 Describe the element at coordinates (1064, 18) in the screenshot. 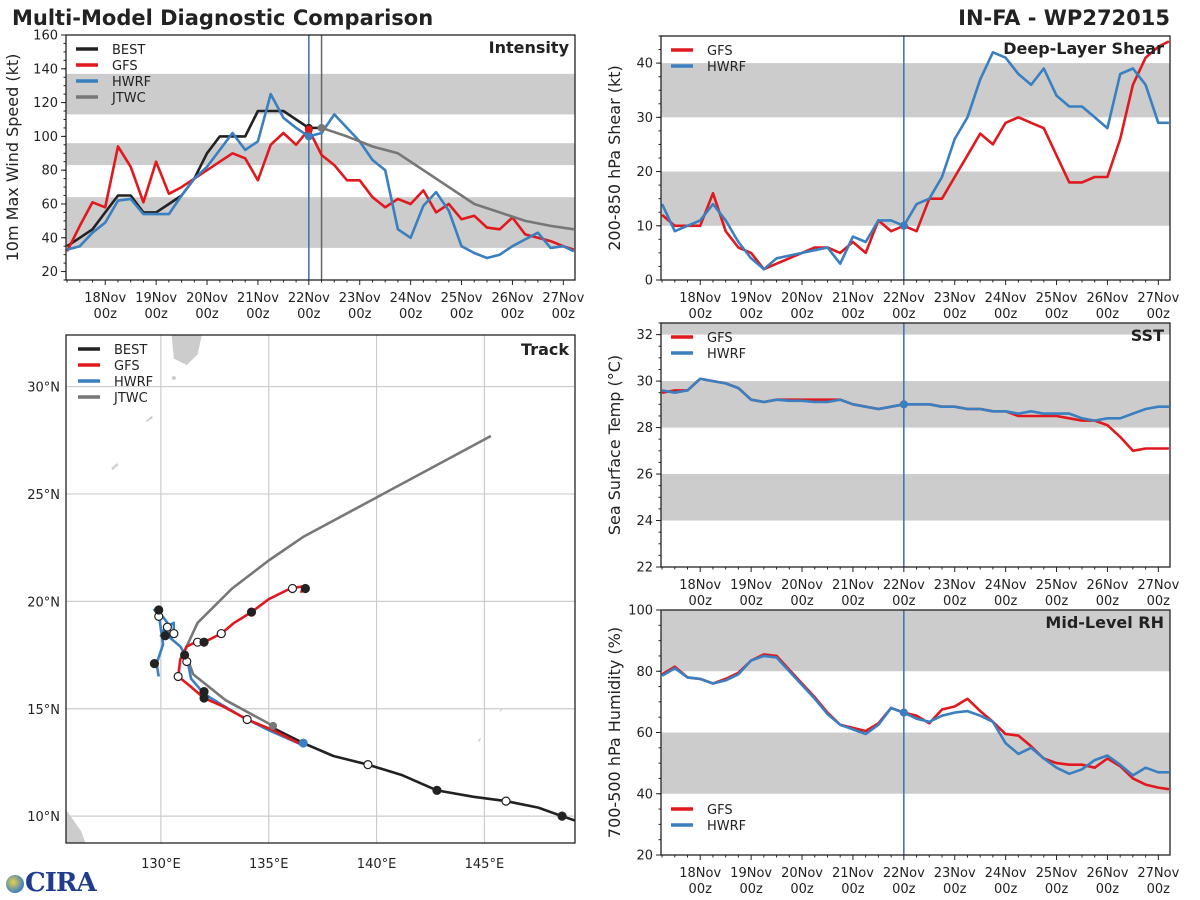

I see `storm-title: IN-FA - WP272015` at that location.